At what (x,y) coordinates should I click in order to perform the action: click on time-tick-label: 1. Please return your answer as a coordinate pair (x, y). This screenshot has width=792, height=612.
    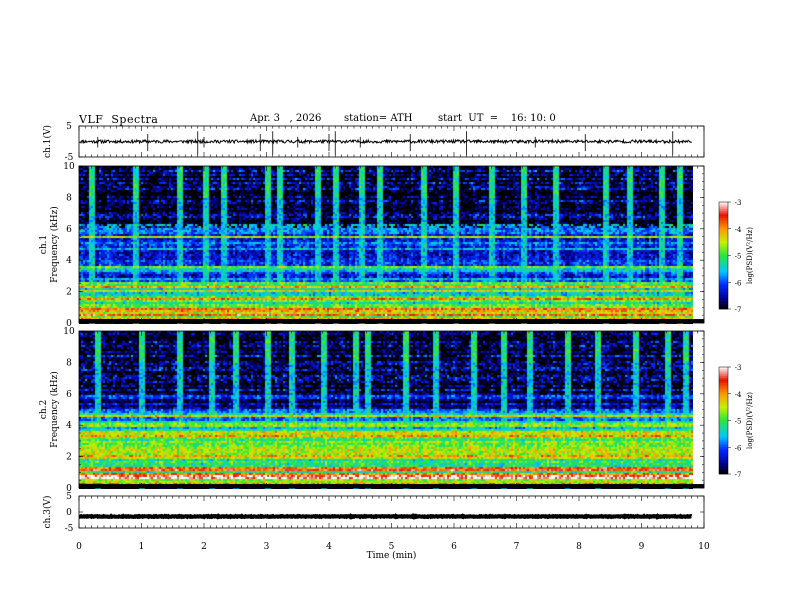
    Looking at the image, I should click on (142, 547).